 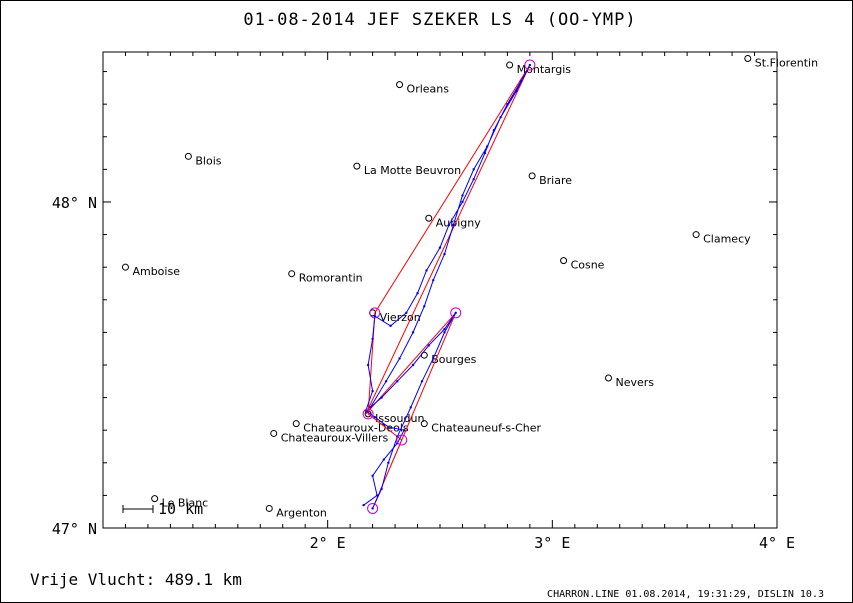 I want to click on place-label: Bourges, so click(x=453, y=359).